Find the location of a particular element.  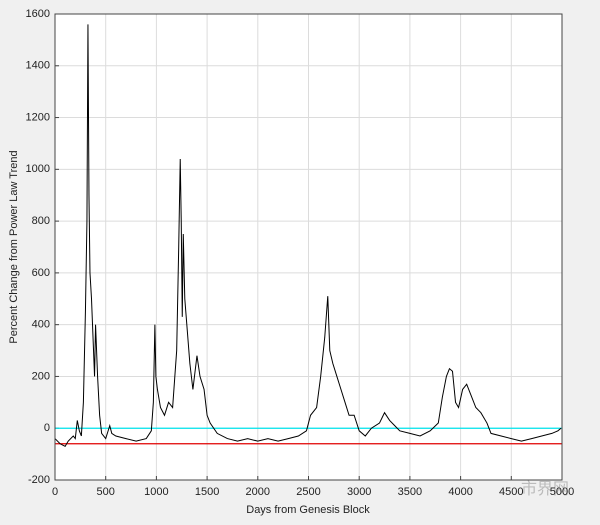

x-tick-label: 3500 is located at coordinates (410, 492).